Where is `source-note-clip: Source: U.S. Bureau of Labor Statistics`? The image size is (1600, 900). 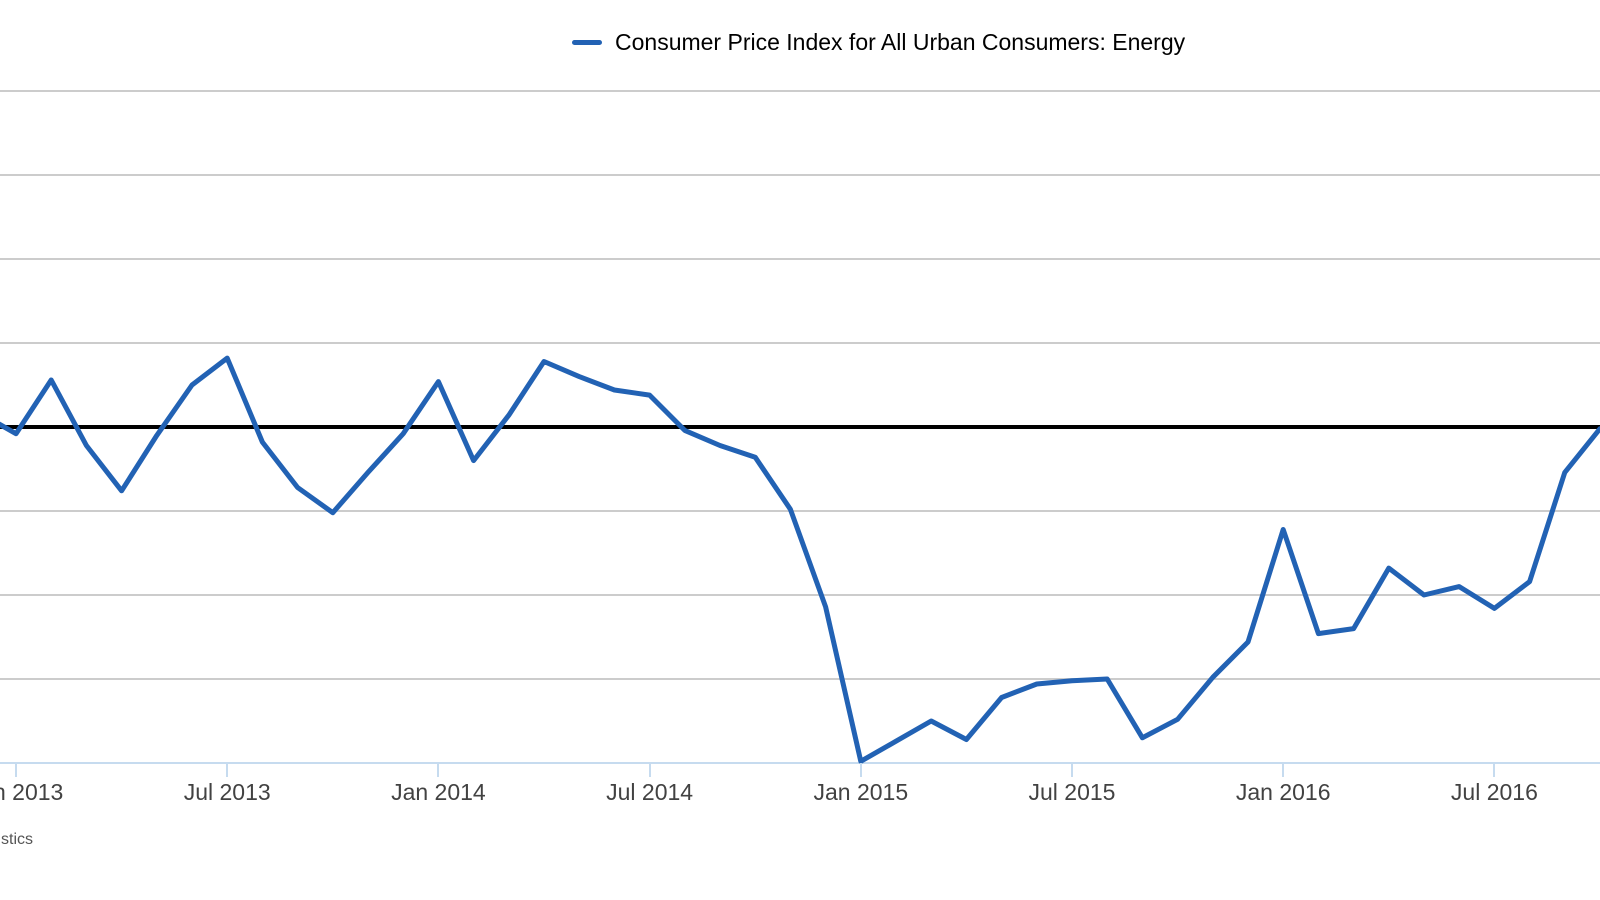 source-note-clip: Source: U.S. Bureau of Labor Statistics is located at coordinates (17, 844).